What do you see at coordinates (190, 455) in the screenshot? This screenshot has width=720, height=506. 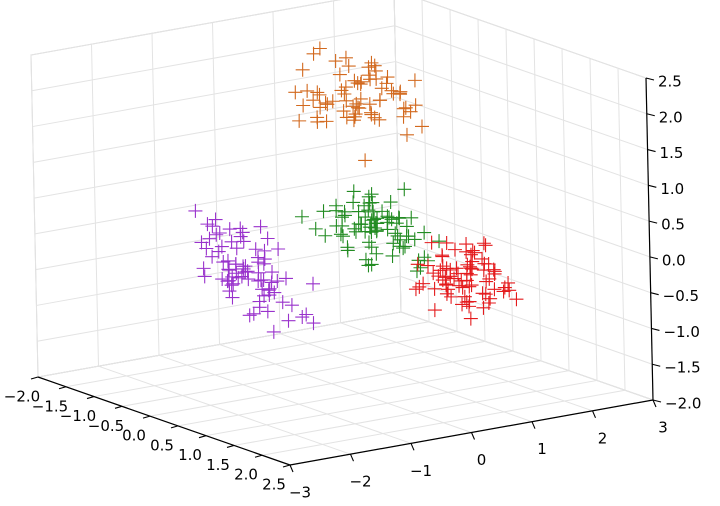 I see `x-tick-label-6: 1.0` at bounding box center [190, 455].